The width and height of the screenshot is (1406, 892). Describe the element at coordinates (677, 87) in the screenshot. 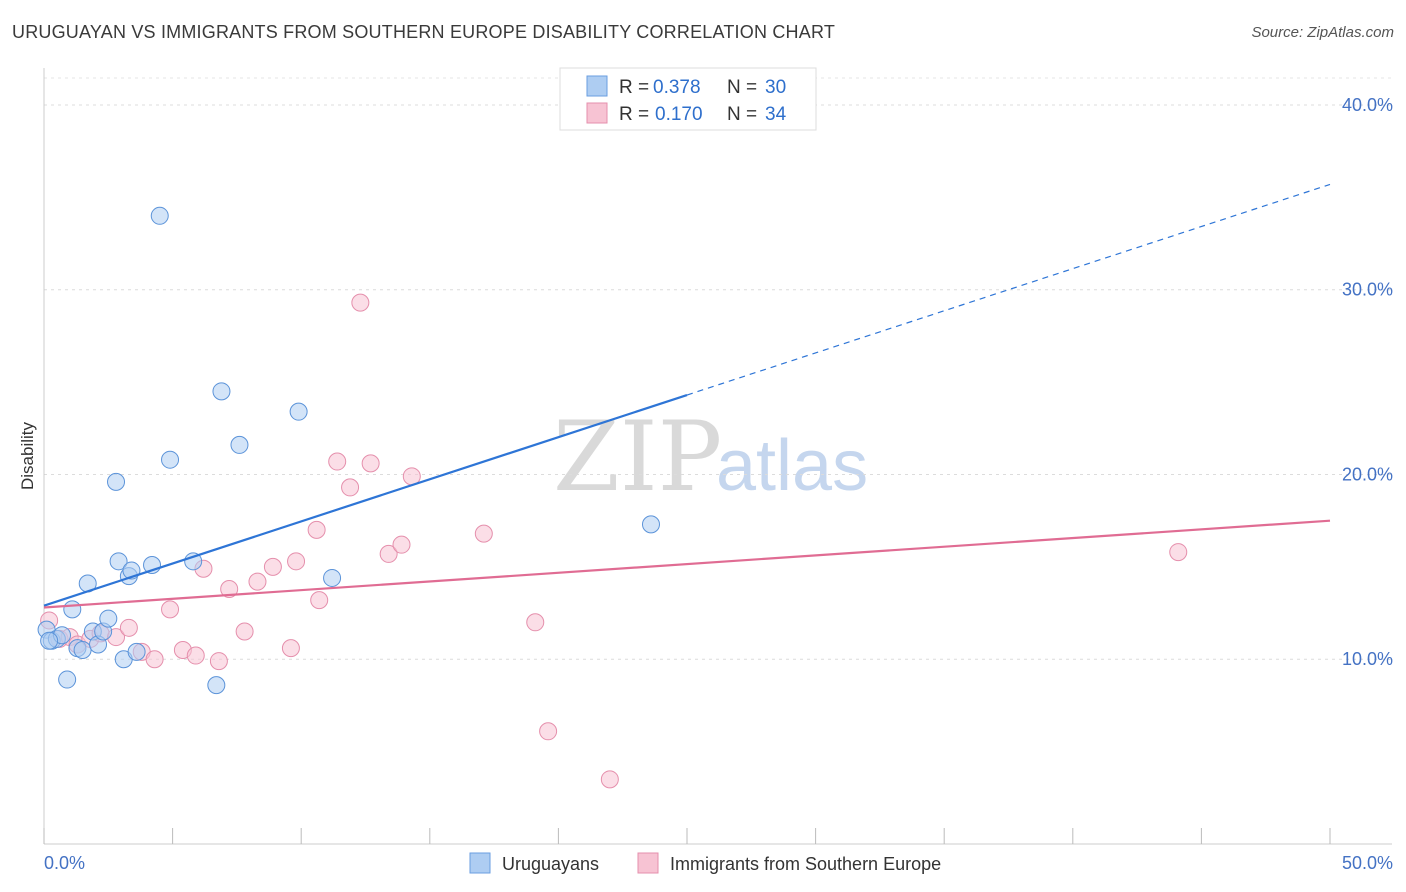

I see `legend-r-value-1: 0.378` at that location.